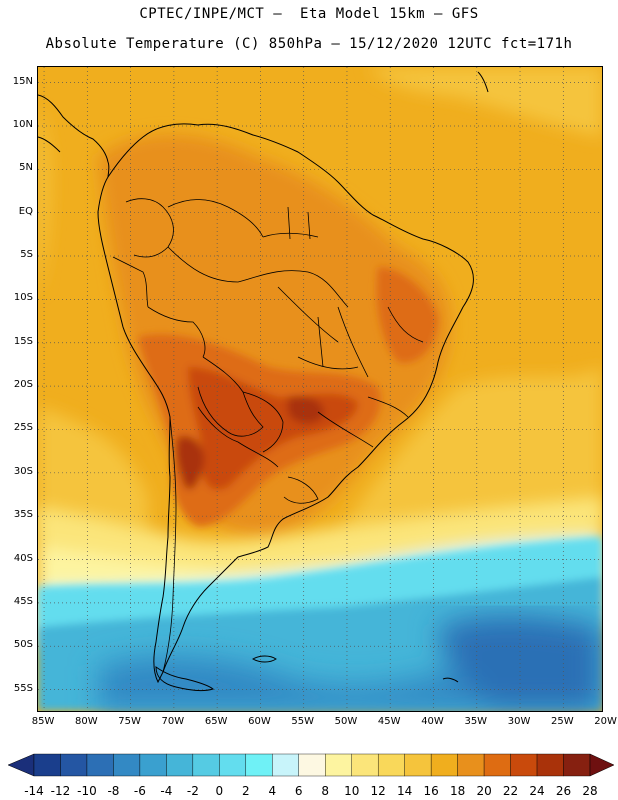 The width and height of the screenshot is (618, 800). Describe the element at coordinates (602, 765) in the screenshot. I see `colorbar-over-arrow` at that location.